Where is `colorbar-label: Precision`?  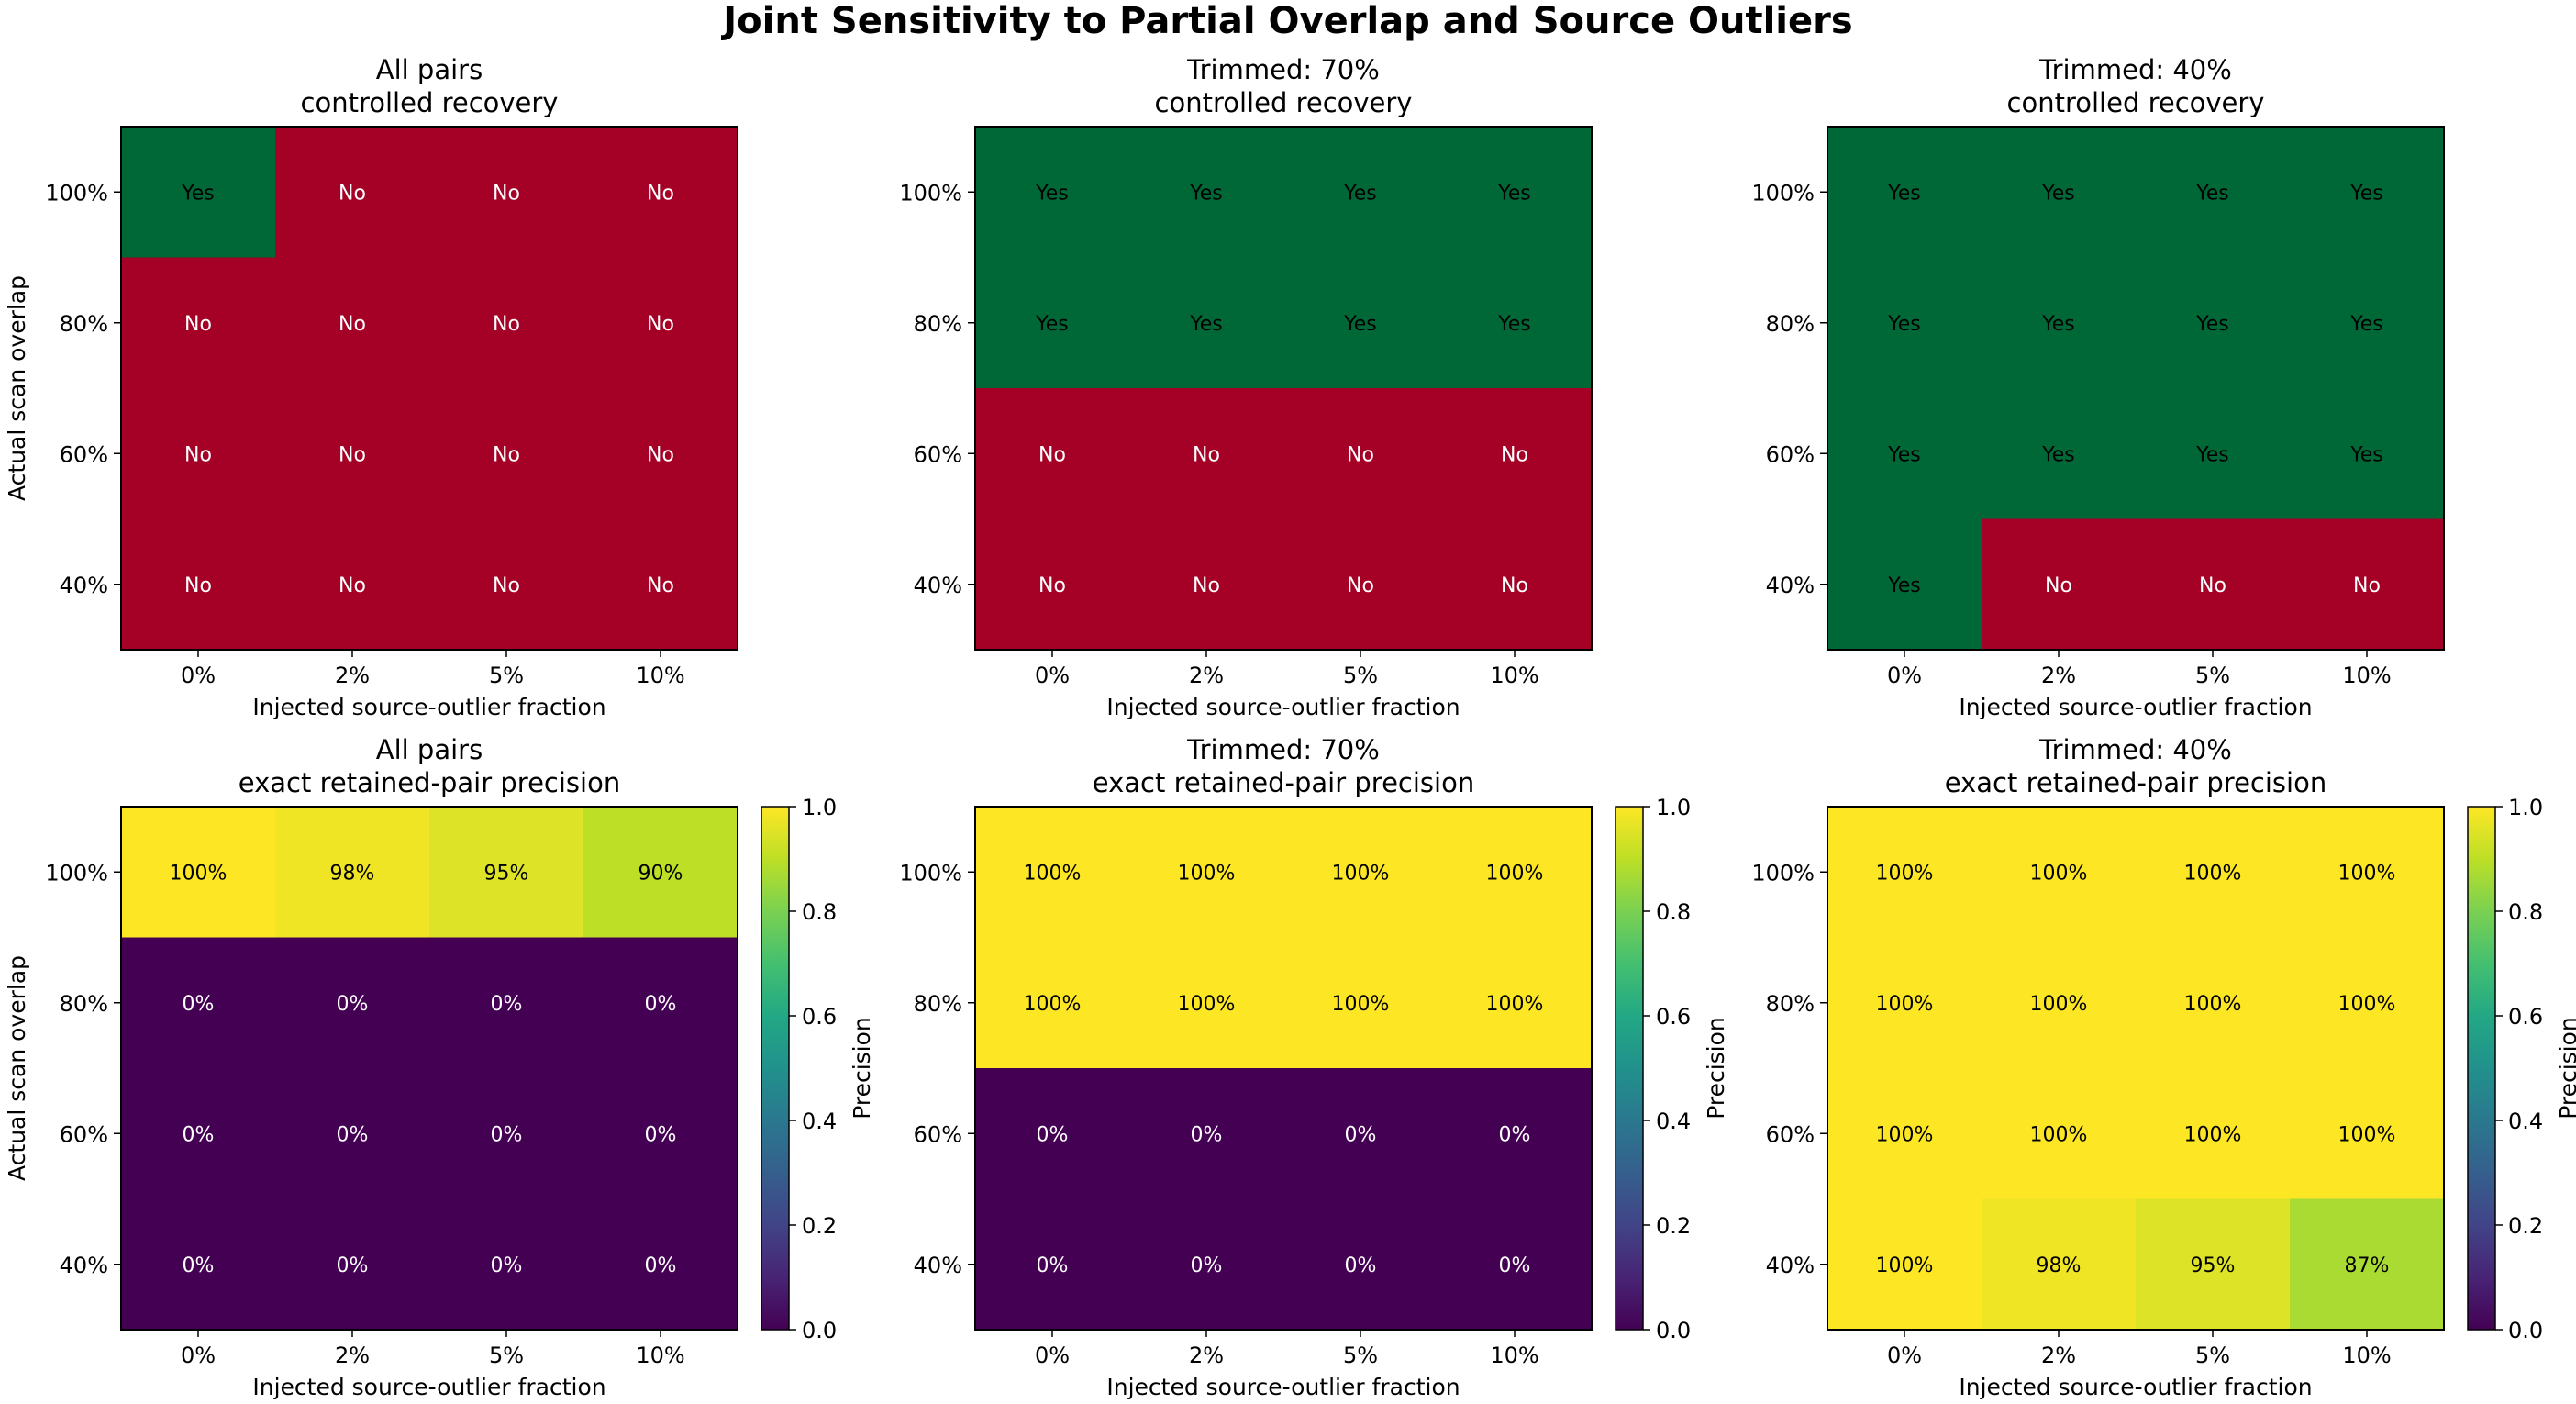
colorbar-label: Precision is located at coordinates (862, 1068).